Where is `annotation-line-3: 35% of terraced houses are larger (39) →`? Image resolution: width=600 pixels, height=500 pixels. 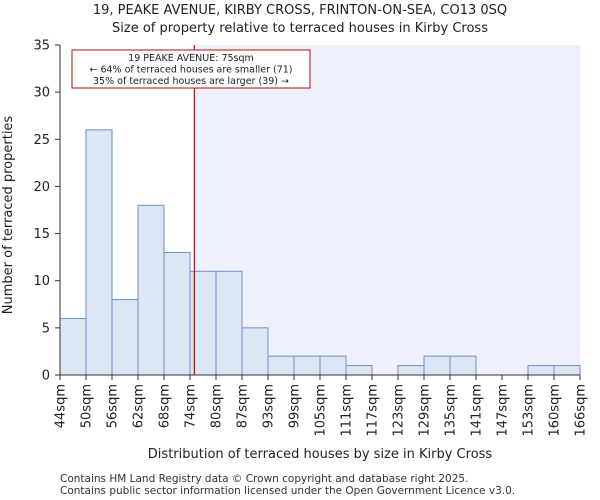 annotation-line-3: 35% of terraced houses are larger (39) → is located at coordinates (191, 81).